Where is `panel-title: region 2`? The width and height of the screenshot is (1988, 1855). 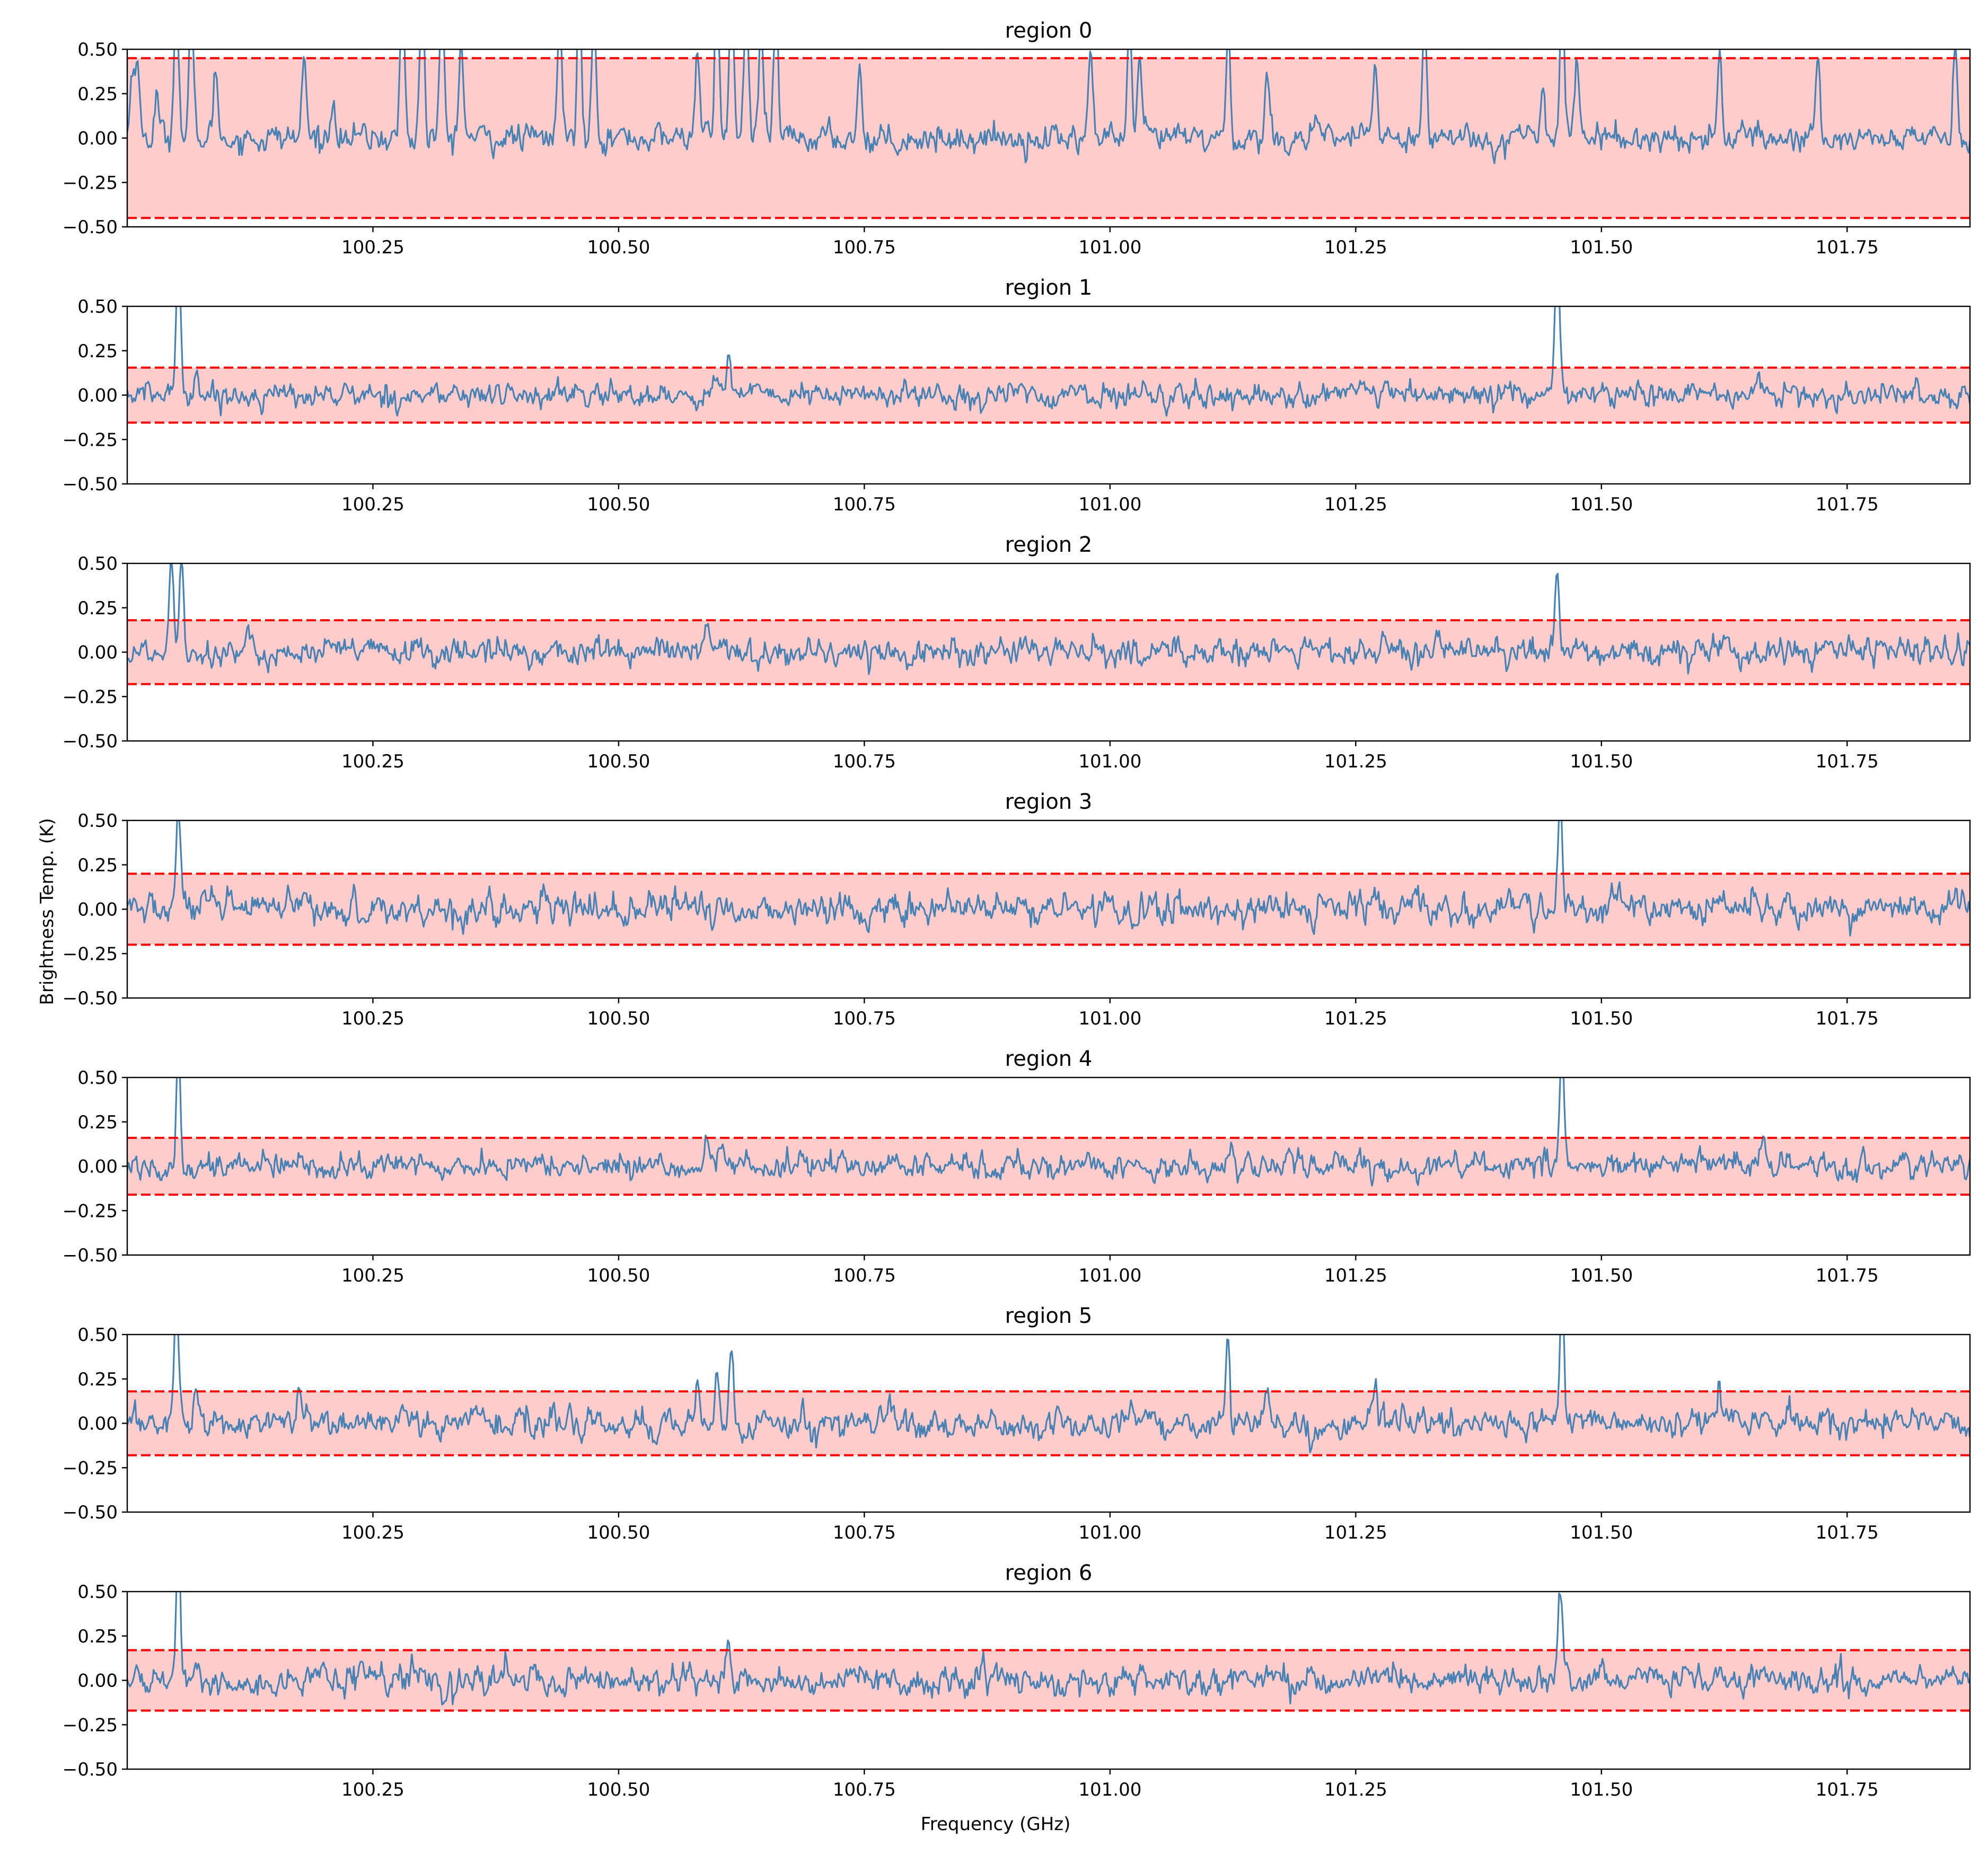 panel-title: region 2 is located at coordinates (1049, 545).